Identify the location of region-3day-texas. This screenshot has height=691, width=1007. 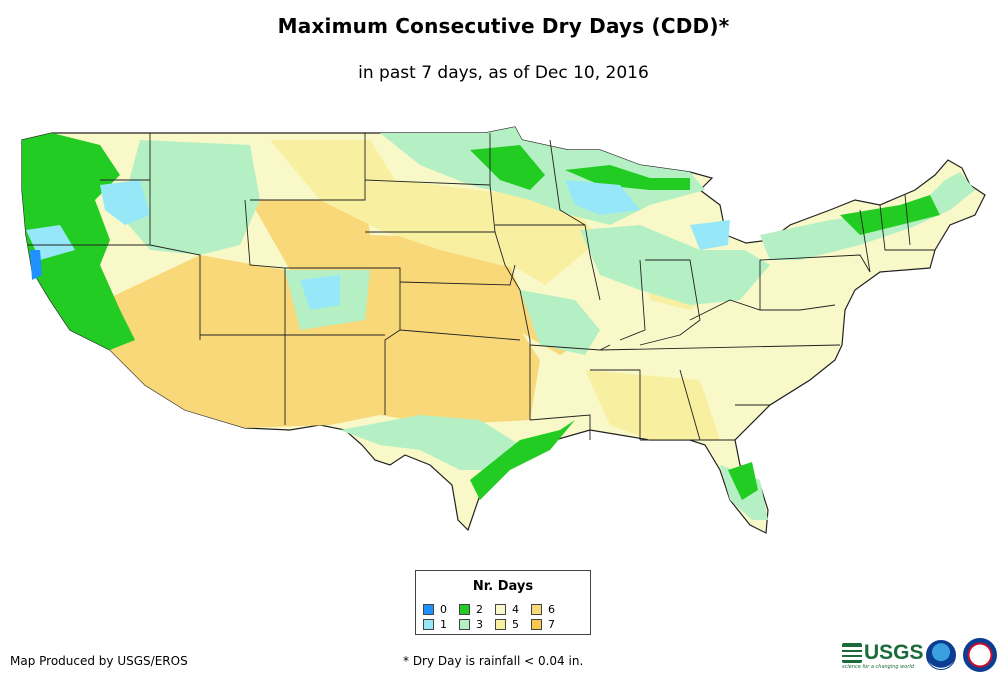
(430, 442).